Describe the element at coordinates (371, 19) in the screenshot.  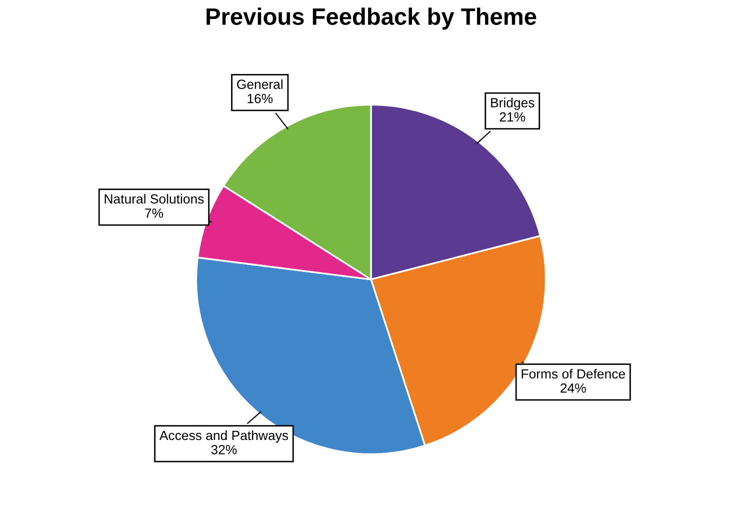
I see `chart-title: Previous Feedback by Theme` at that location.